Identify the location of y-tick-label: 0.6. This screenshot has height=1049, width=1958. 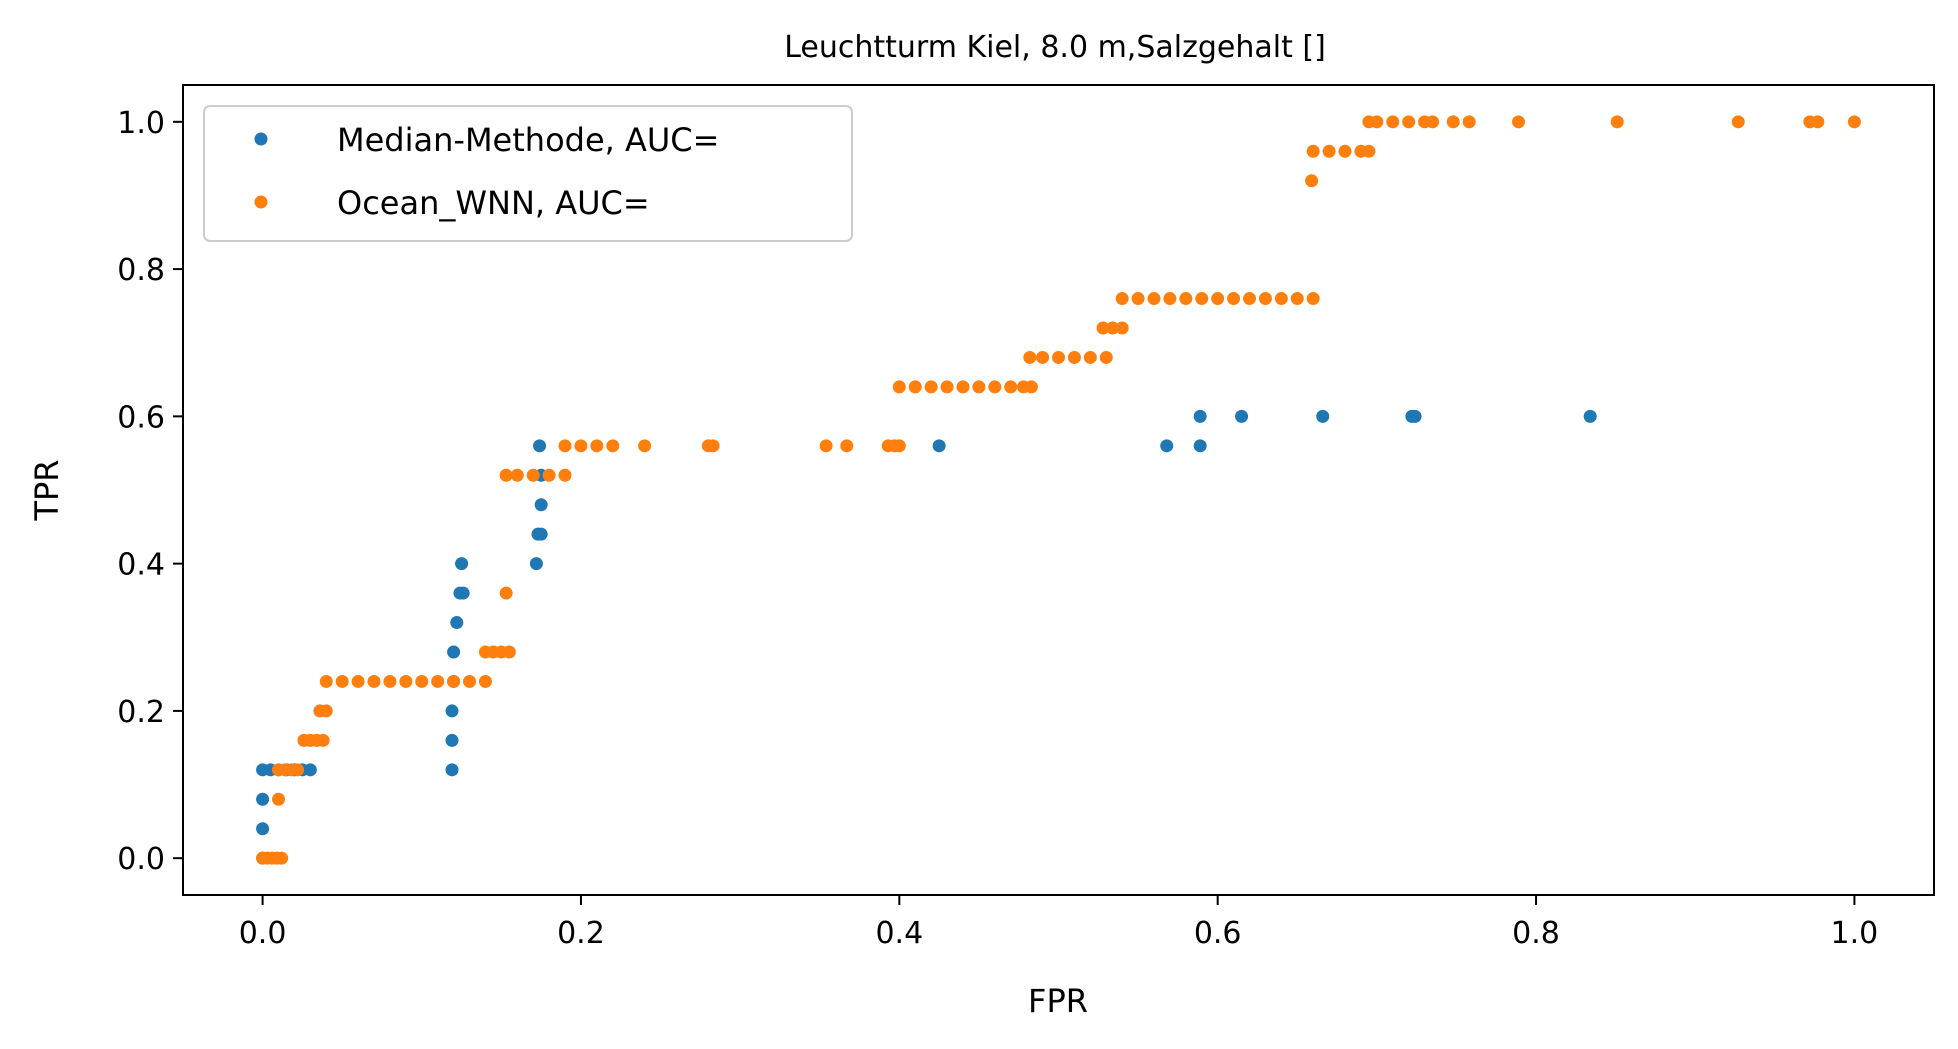
(141, 417).